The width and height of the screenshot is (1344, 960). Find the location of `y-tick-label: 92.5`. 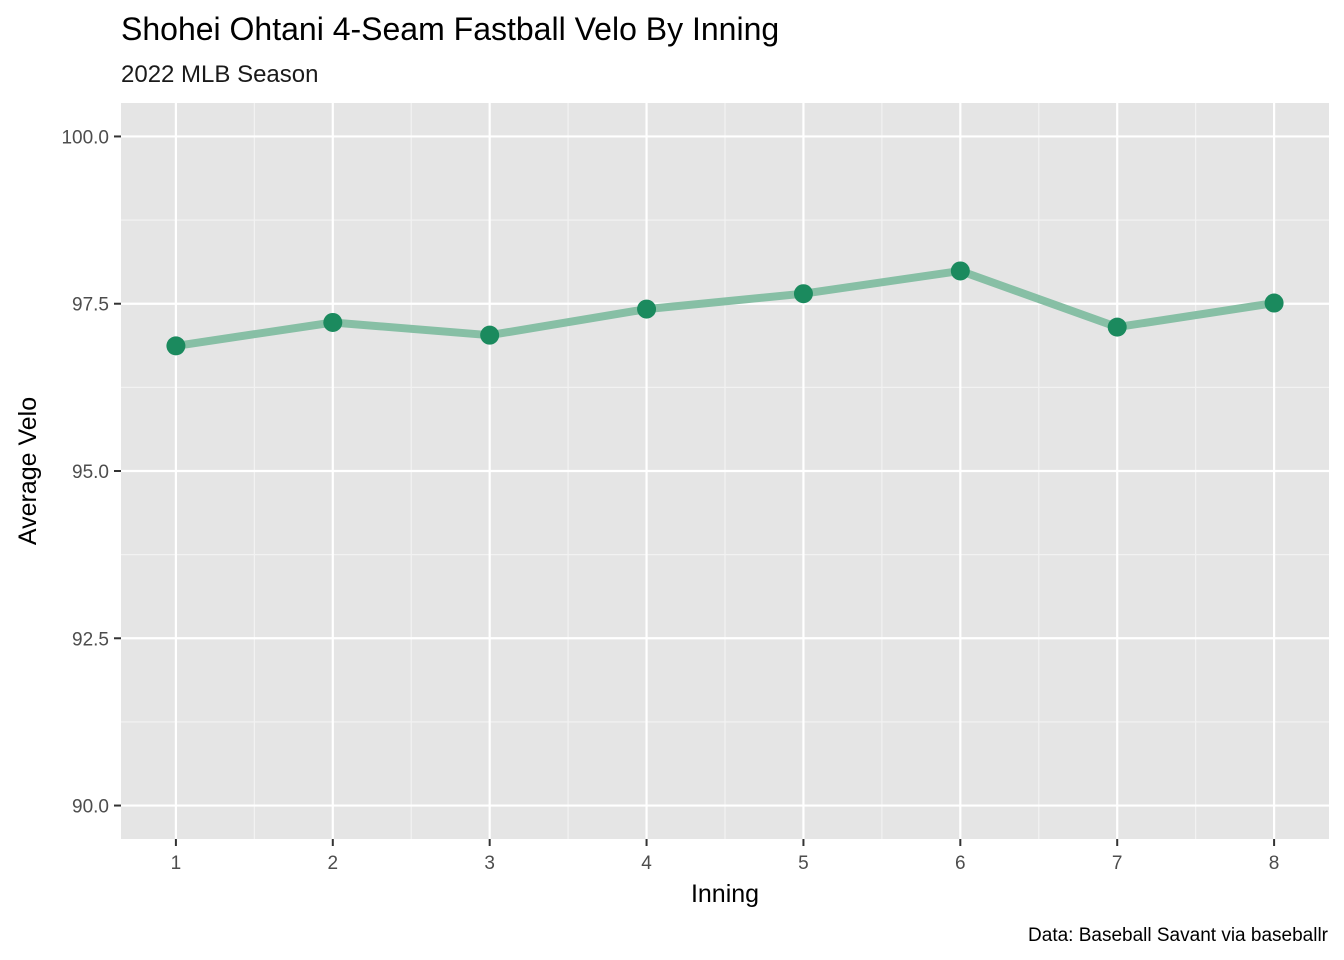

y-tick-label: 92.5 is located at coordinates (90, 639).